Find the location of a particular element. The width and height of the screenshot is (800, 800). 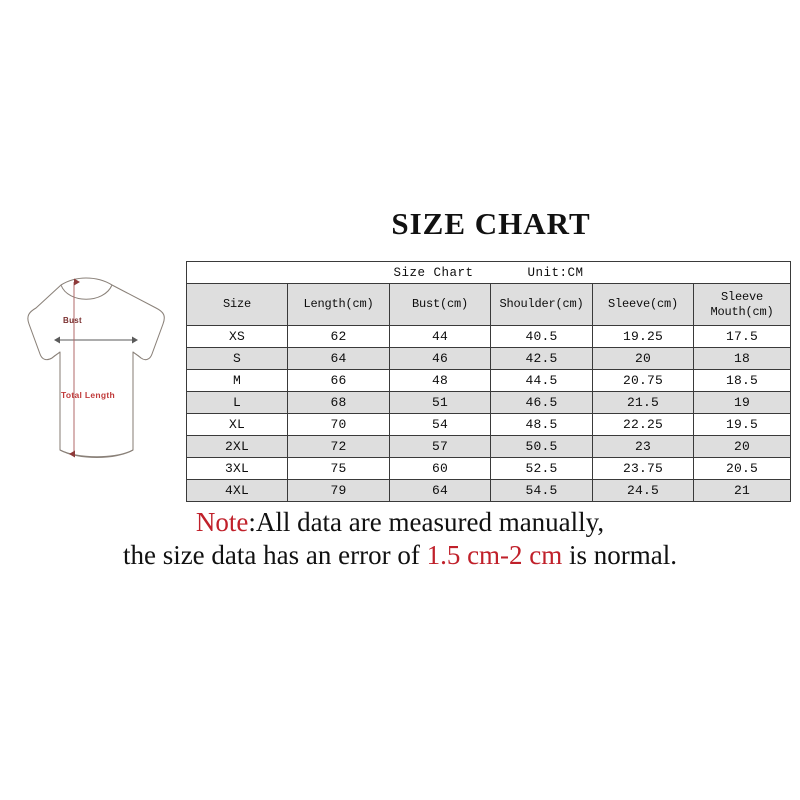

page-title: SIZE CHART is located at coordinates (491, 223).